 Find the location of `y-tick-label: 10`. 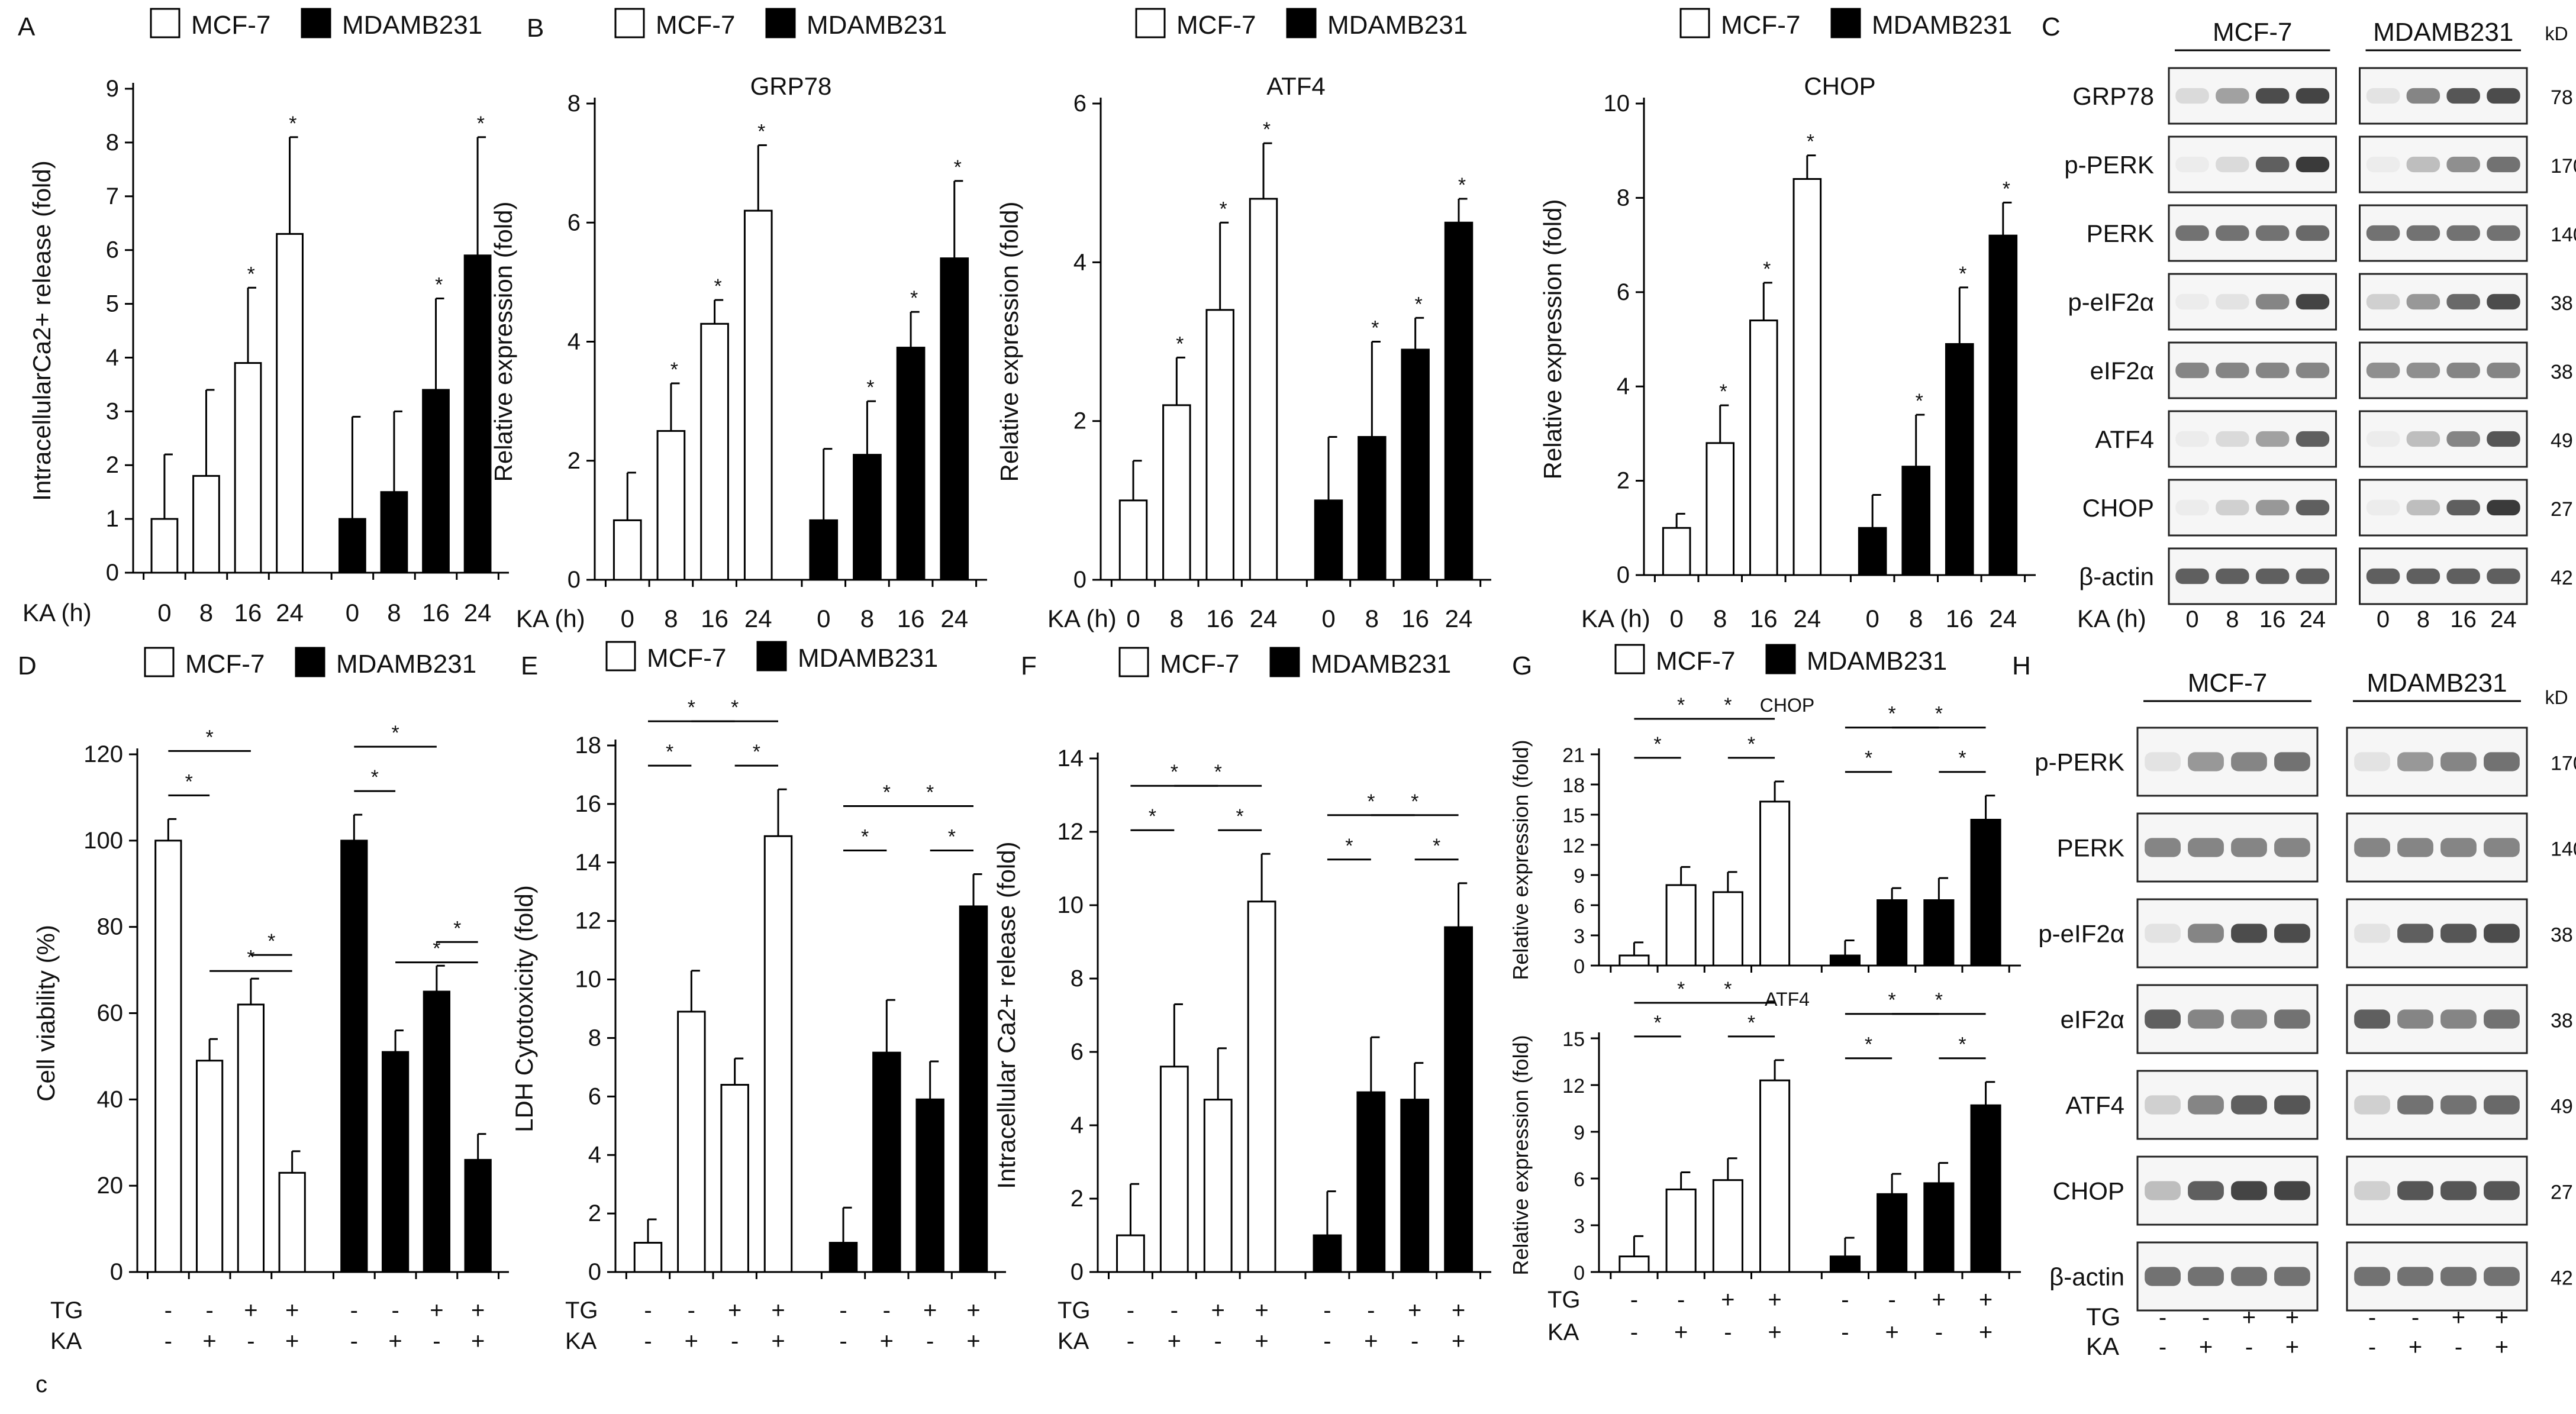

y-tick-label: 10 is located at coordinates (588, 980).